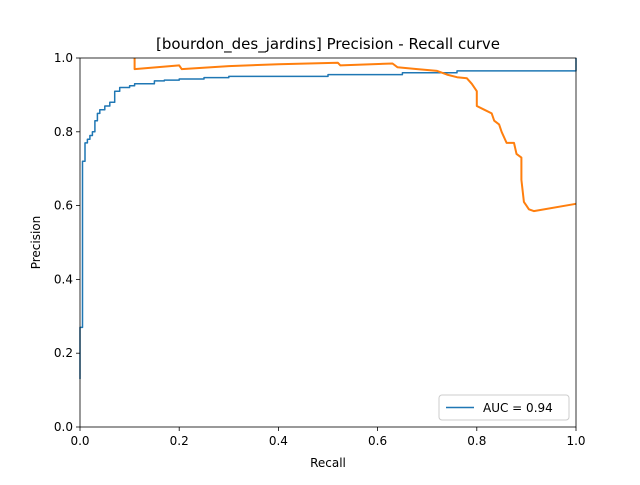  Describe the element at coordinates (476, 441) in the screenshot. I see `x-tick-label: 0.8` at that location.